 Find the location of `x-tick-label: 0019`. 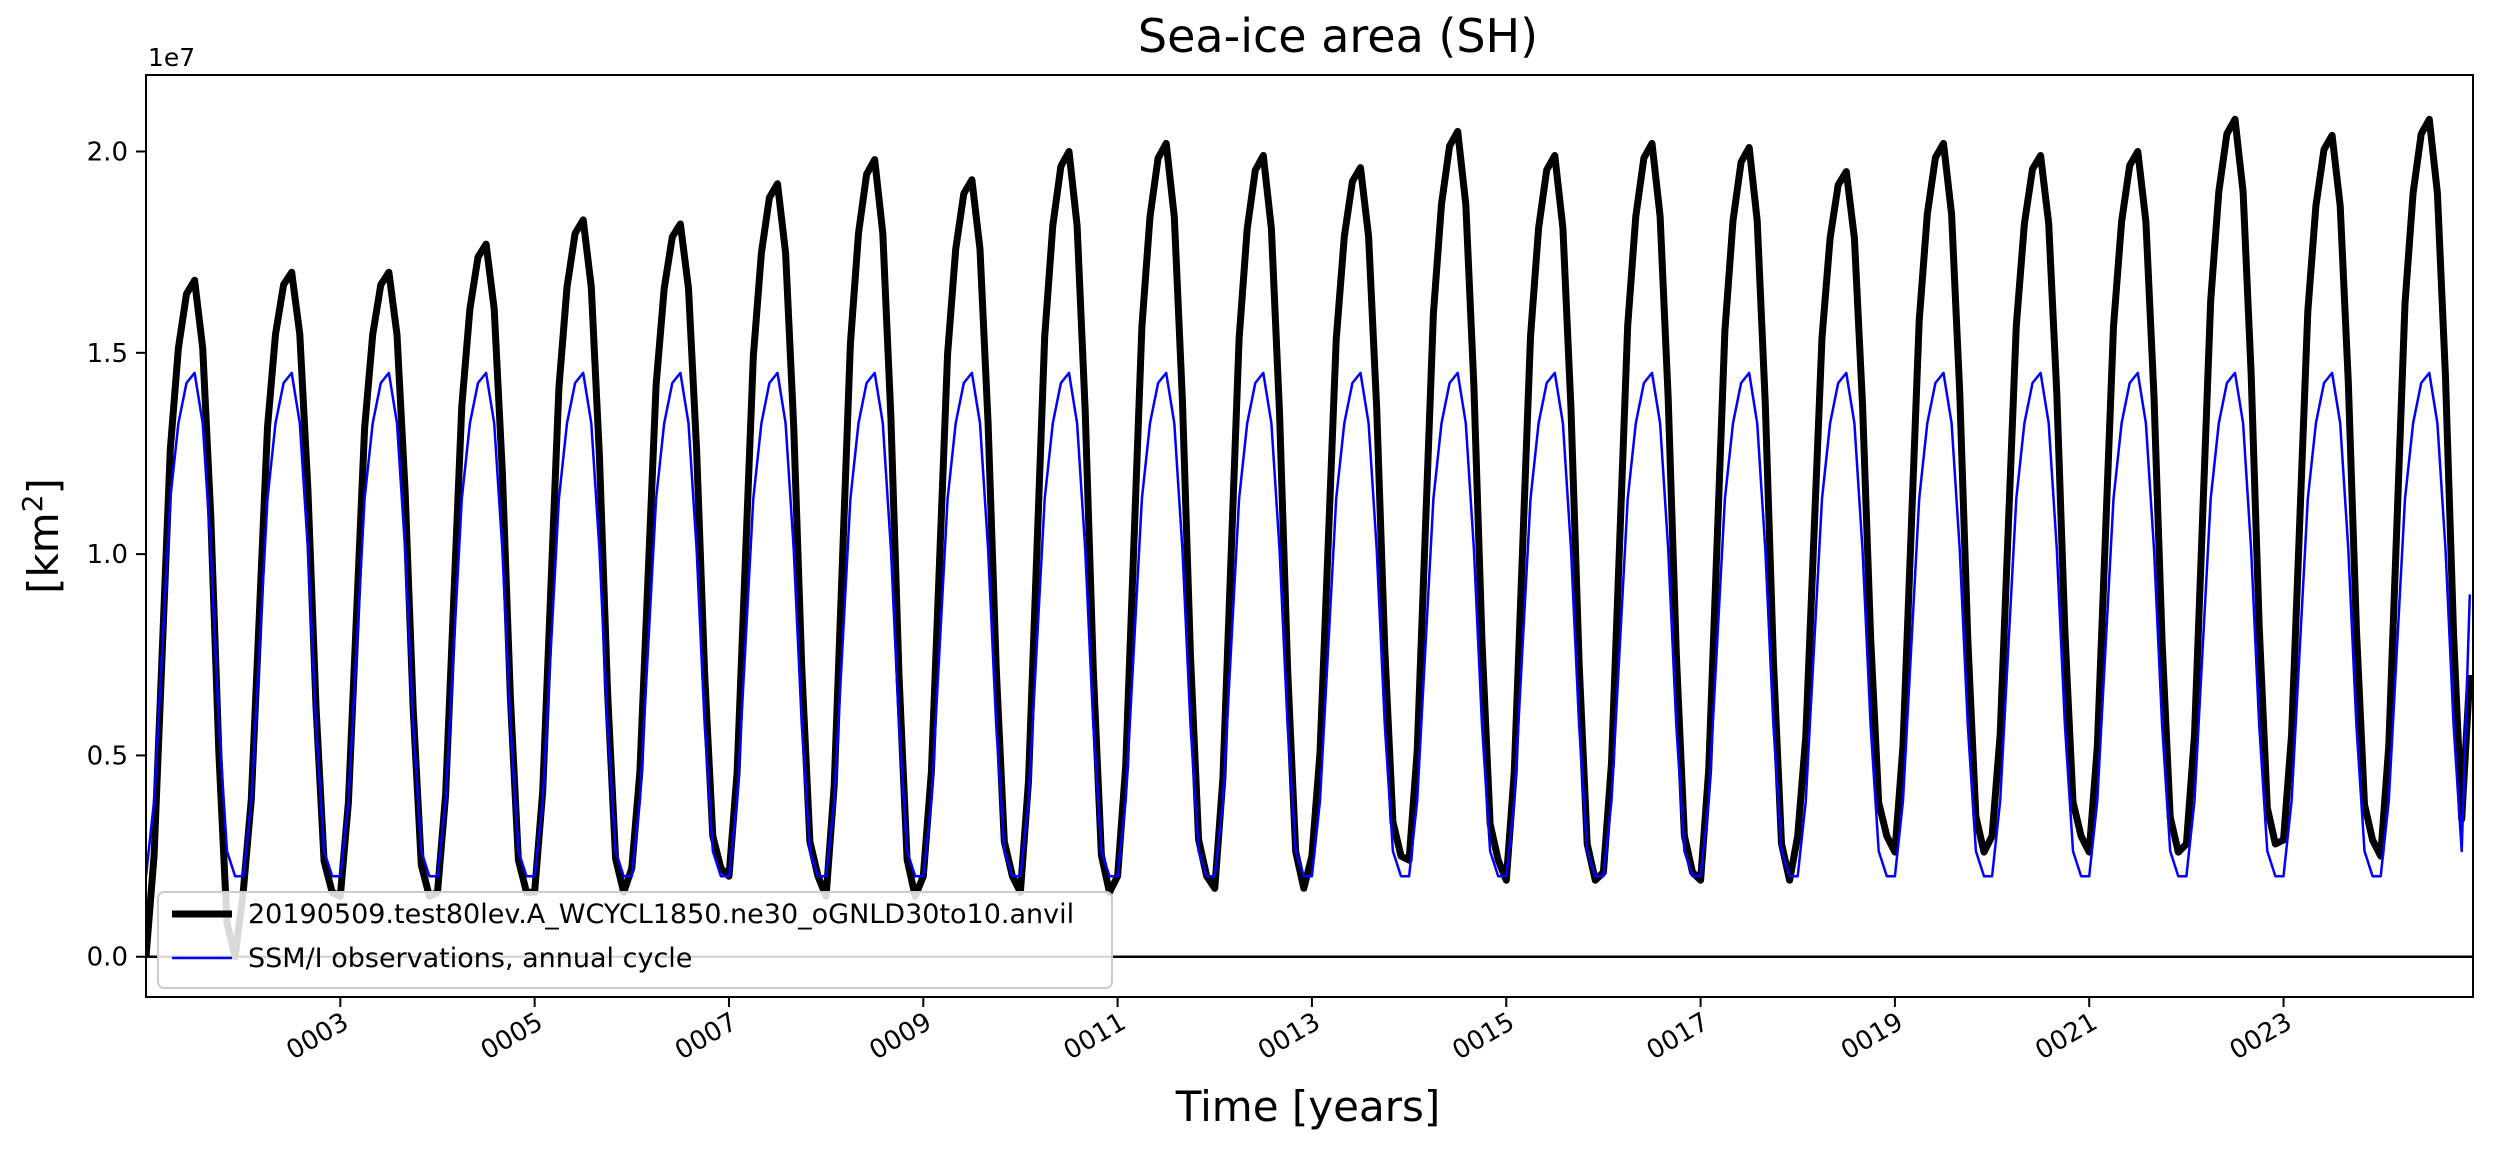

x-tick-label: 0019 is located at coordinates (1872, 1036).